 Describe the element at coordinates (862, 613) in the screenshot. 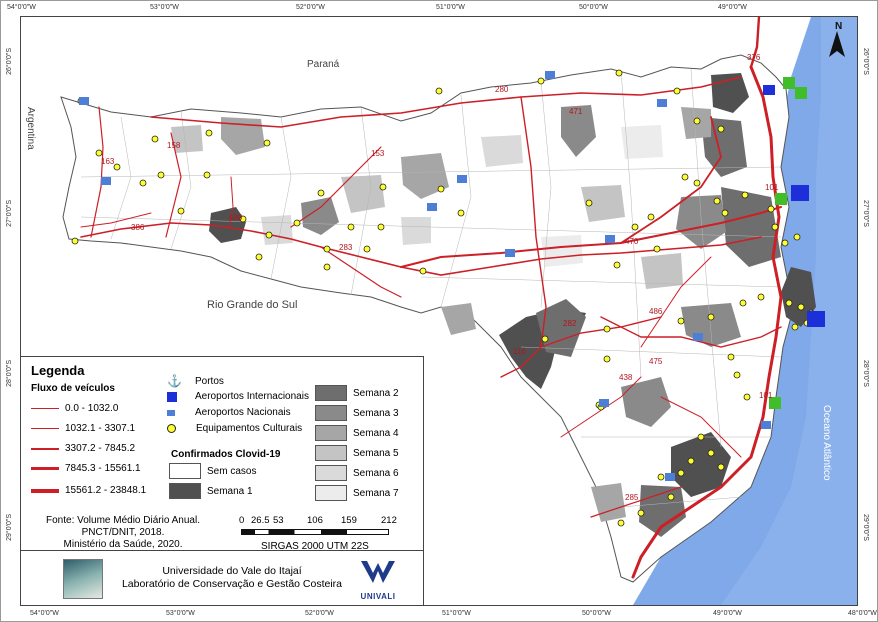

I see `coord-bottom-48: 48°0'0"W` at that location.